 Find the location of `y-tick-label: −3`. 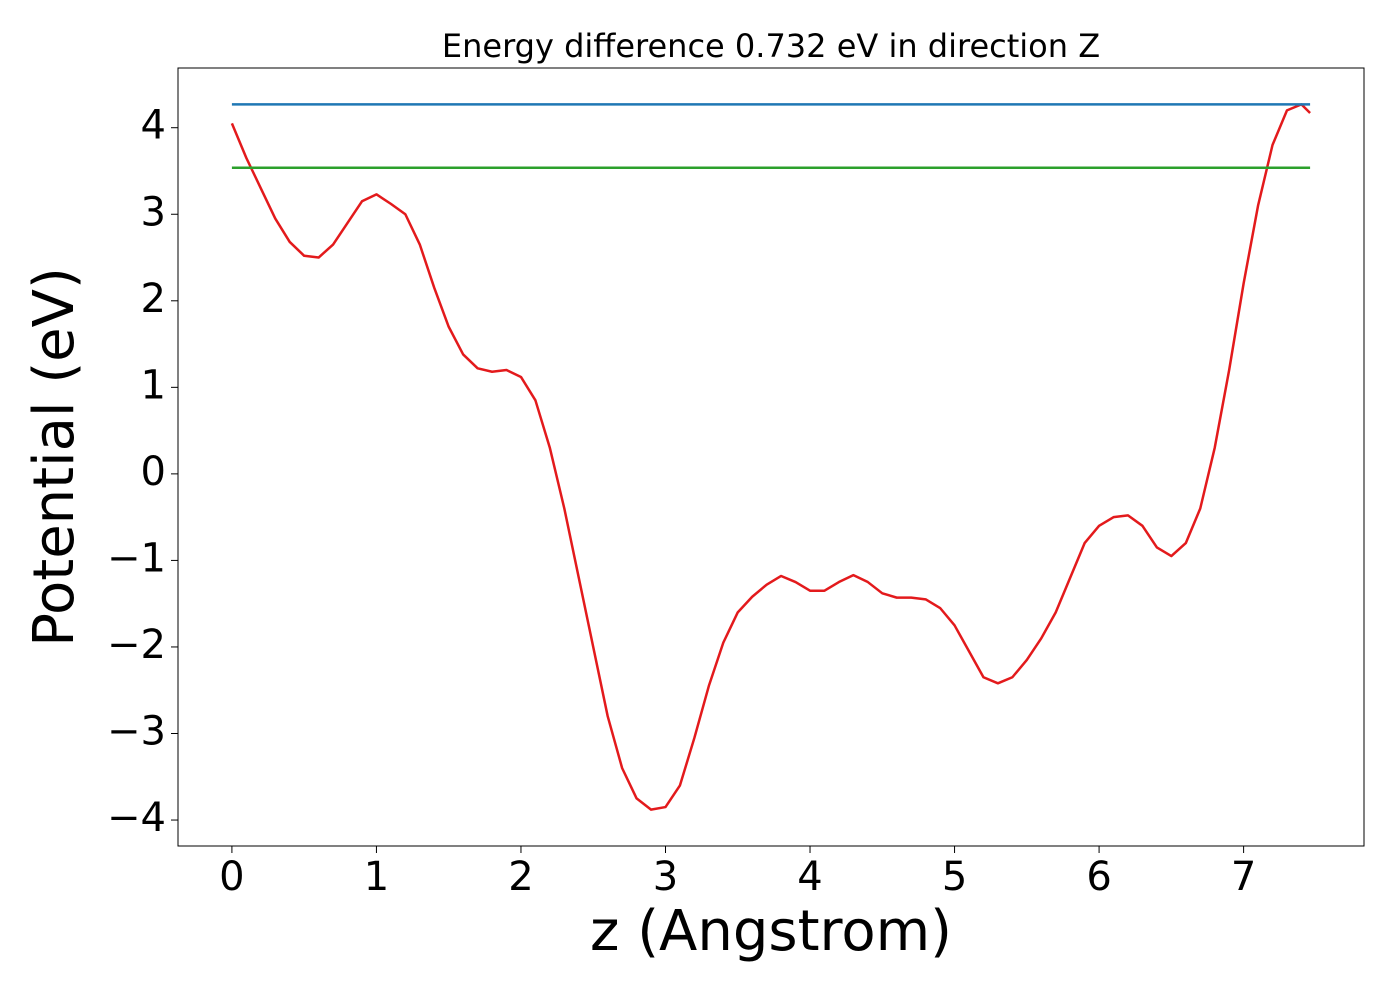

y-tick-label: −3 is located at coordinates (136, 731).